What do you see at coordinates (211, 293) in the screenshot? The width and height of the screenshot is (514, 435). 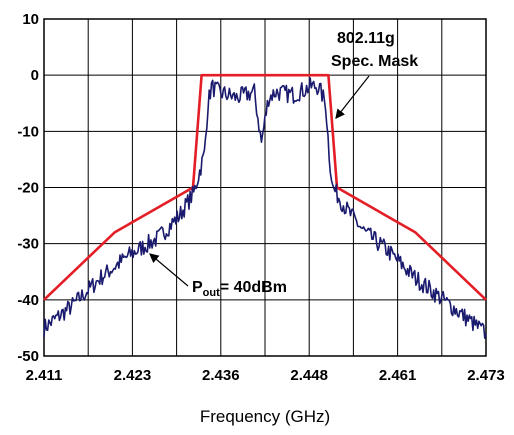 I see `pout-annotation-subscript: out` at bounding box center [211, 293].